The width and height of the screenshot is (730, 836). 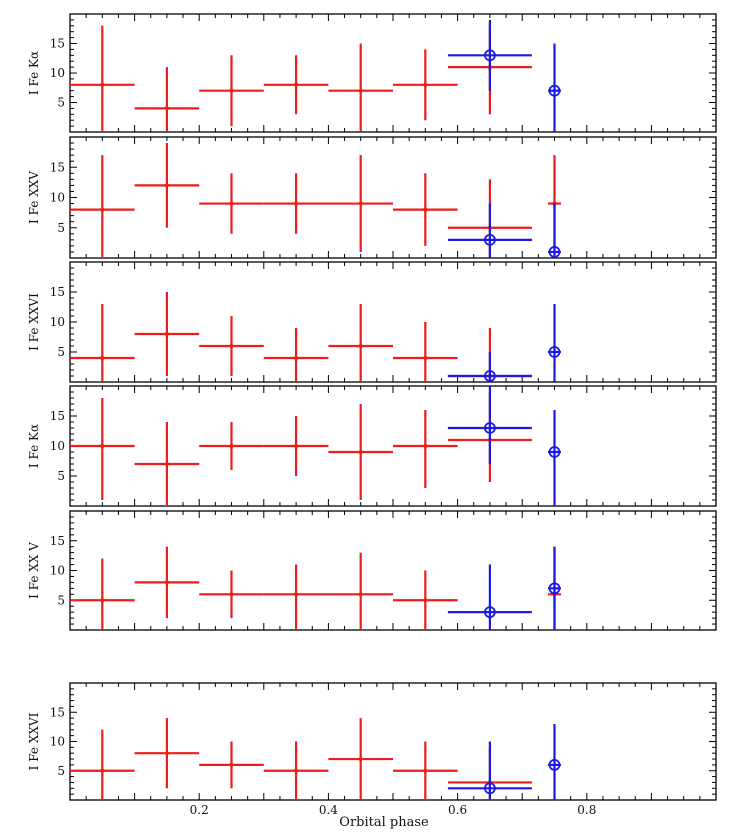 I want to click on y-axis-label: I Fe Kα, so click(x=34, y=446).